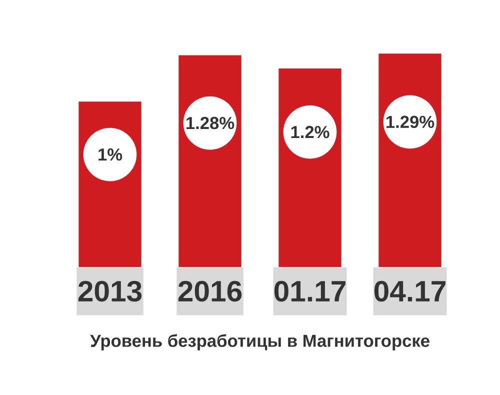 The height and width of the screenshot is (395, 500). What do you see at coordinates (210, 123) in the screenshot?
I see `data-label: 1.28%` at bounding box center [210, 123].